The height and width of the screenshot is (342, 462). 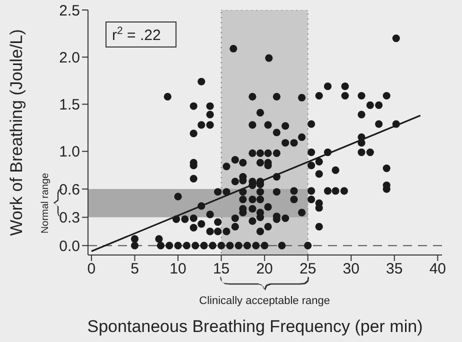 I want to click on y-axis-title: Work of Breathing (Joule/L), so click(x=16, y=132).